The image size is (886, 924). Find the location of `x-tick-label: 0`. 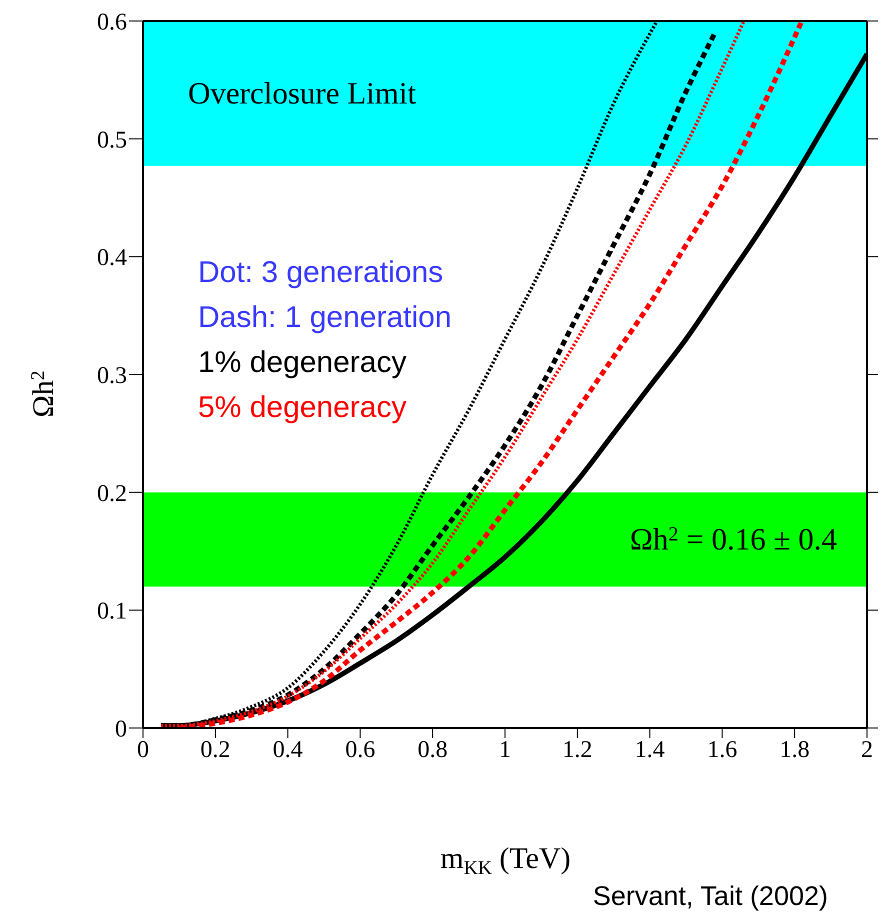

x-tick-label: 0 is located at coordinates (143, 750).